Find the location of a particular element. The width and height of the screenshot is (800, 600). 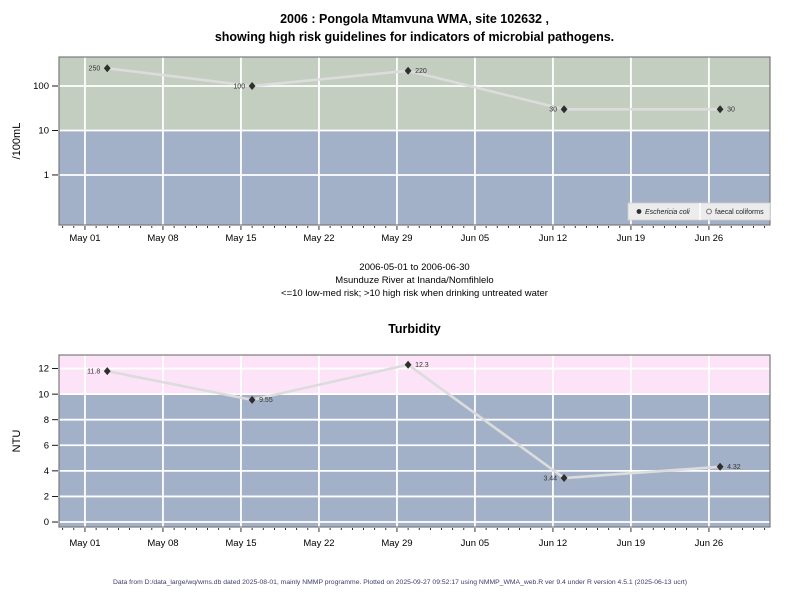

legend-label-faecal-coliforms: faecal coliforms is located at coordinates (739, 212).